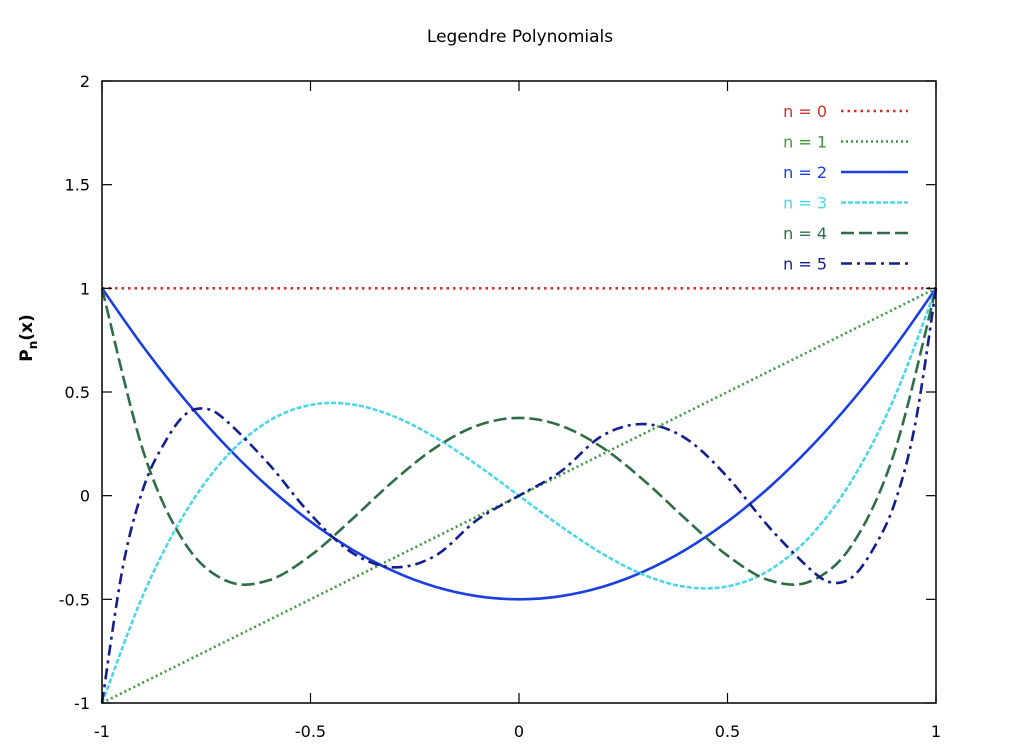  Describe the element at coordinates (85, 288) in the screenshot. I see `y-tick-label: 1` at that location.